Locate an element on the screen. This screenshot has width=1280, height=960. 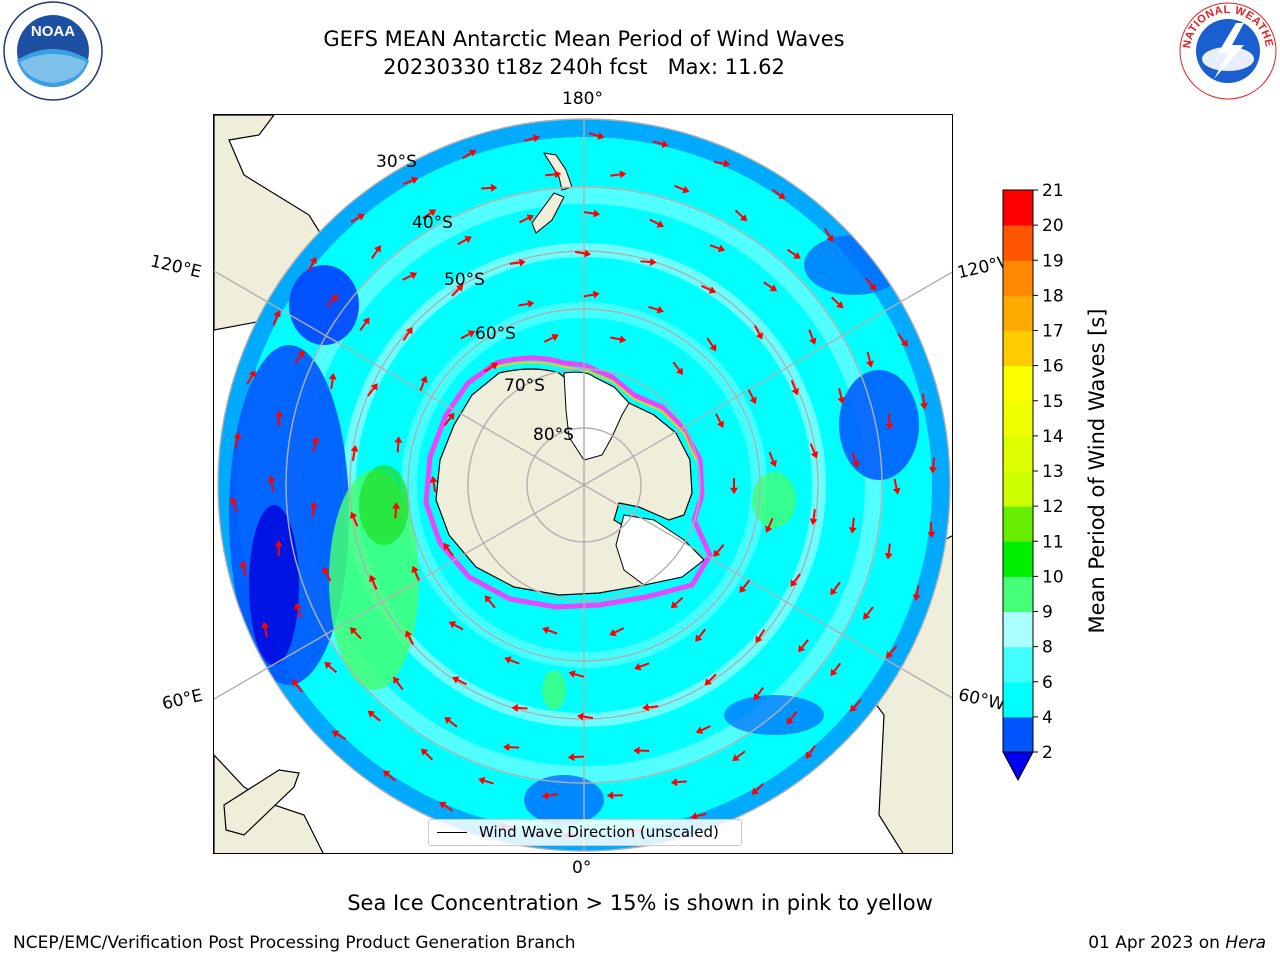
colorbar-tick-label: 6 is located at coordinates (1047, 683).